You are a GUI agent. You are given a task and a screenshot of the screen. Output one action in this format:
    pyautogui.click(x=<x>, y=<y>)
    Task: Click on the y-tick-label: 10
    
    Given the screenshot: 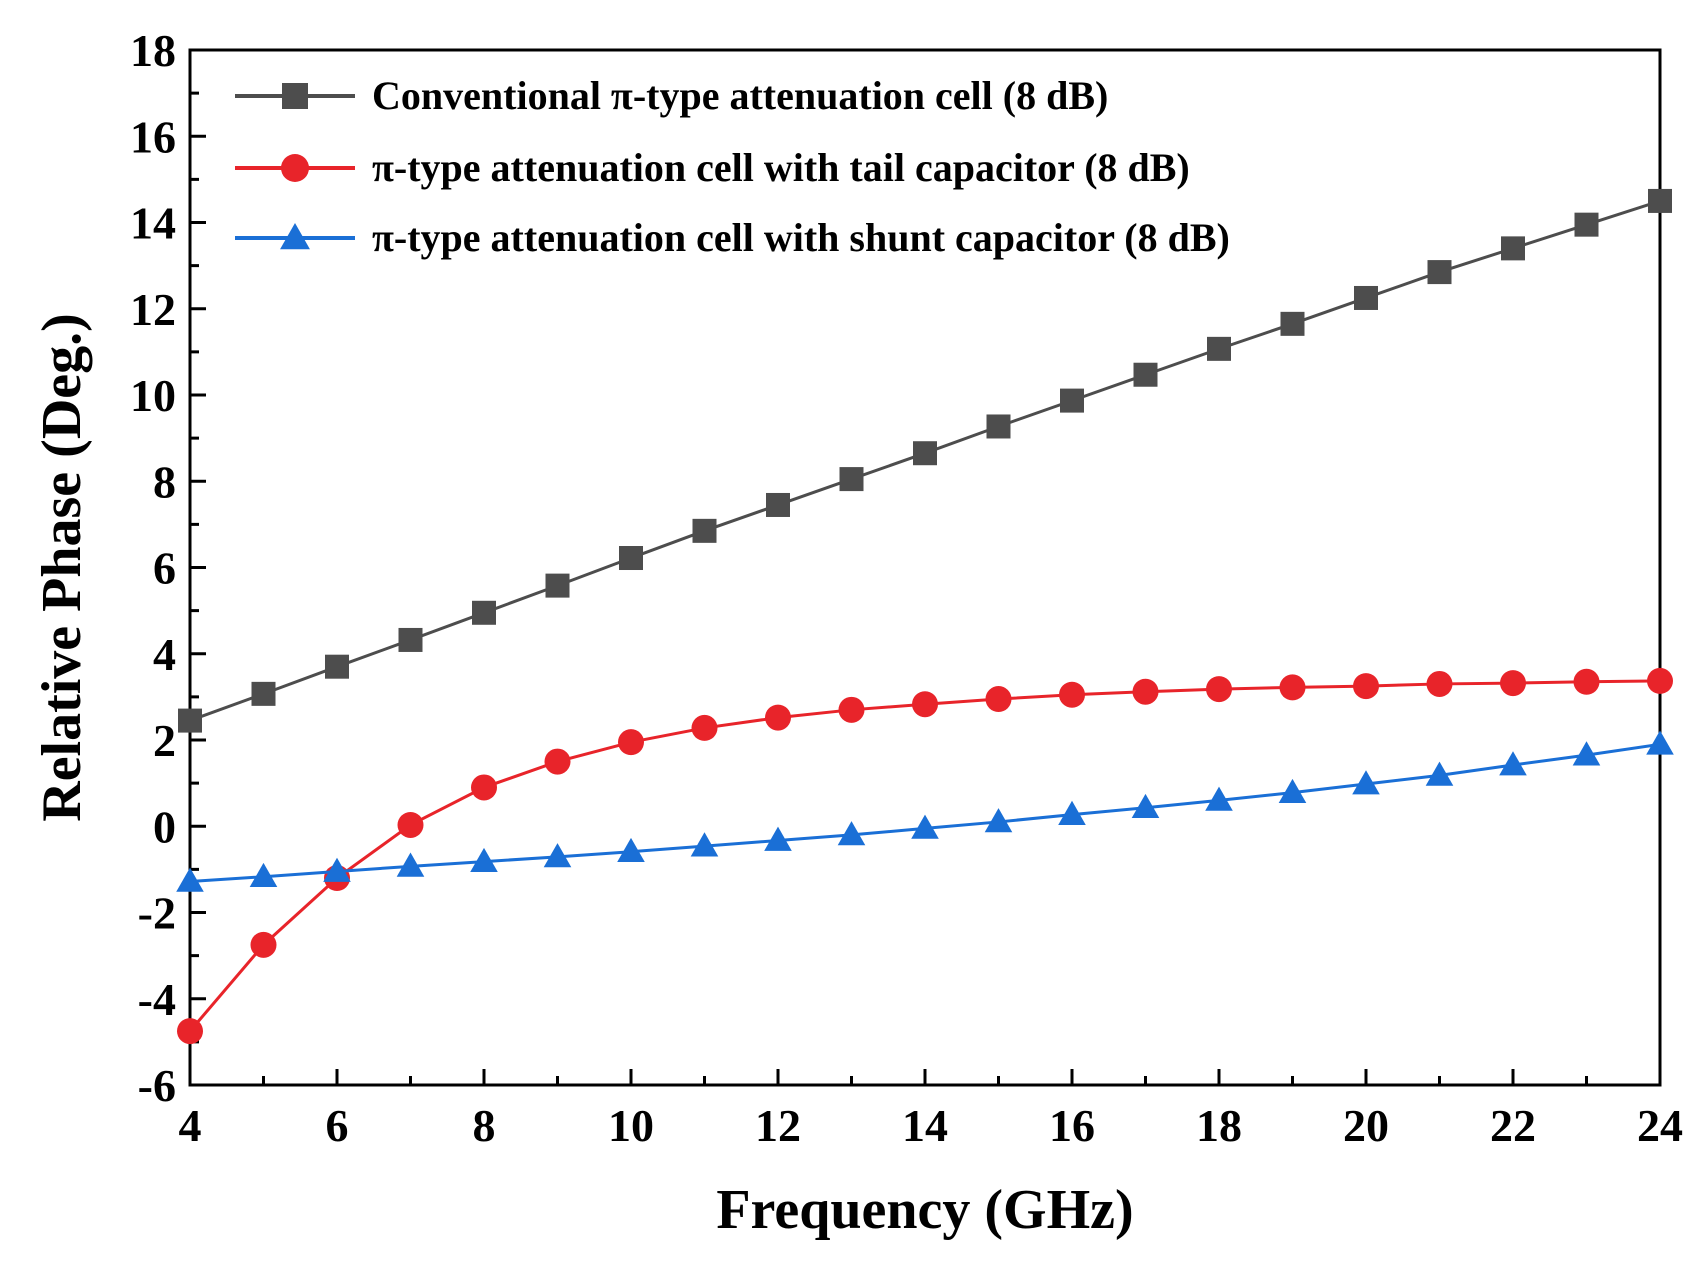 What is the action you would take?
    pyautogui.click(x=153, y=395)
    